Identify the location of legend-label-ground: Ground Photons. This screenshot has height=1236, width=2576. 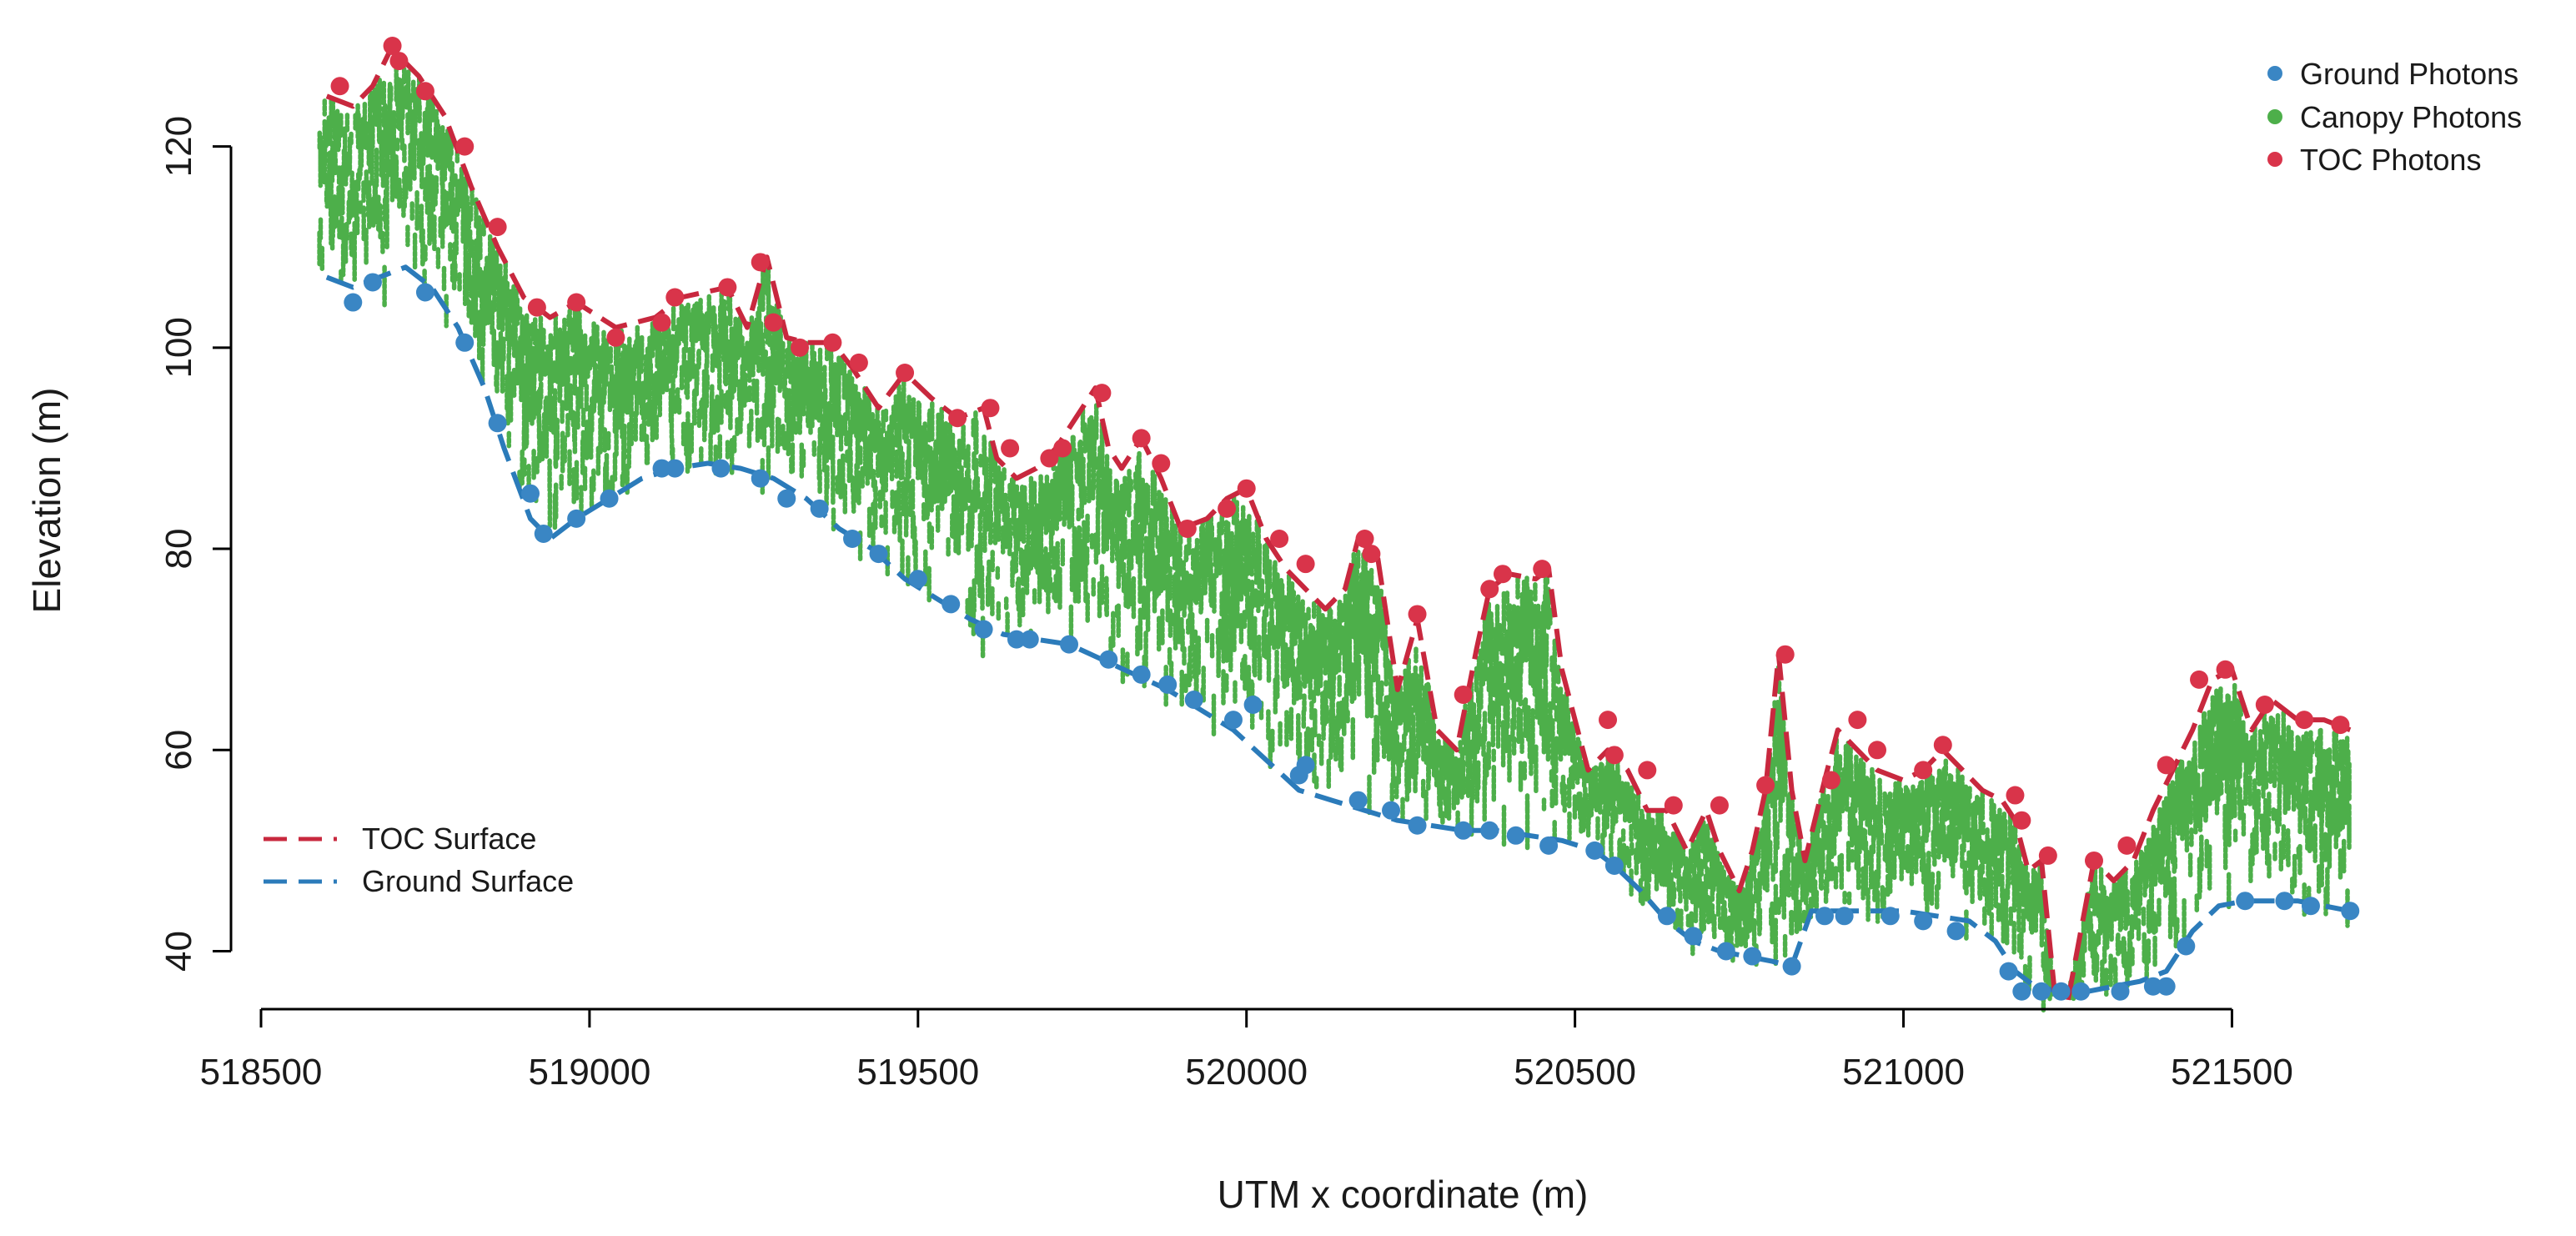
(2409, 74).